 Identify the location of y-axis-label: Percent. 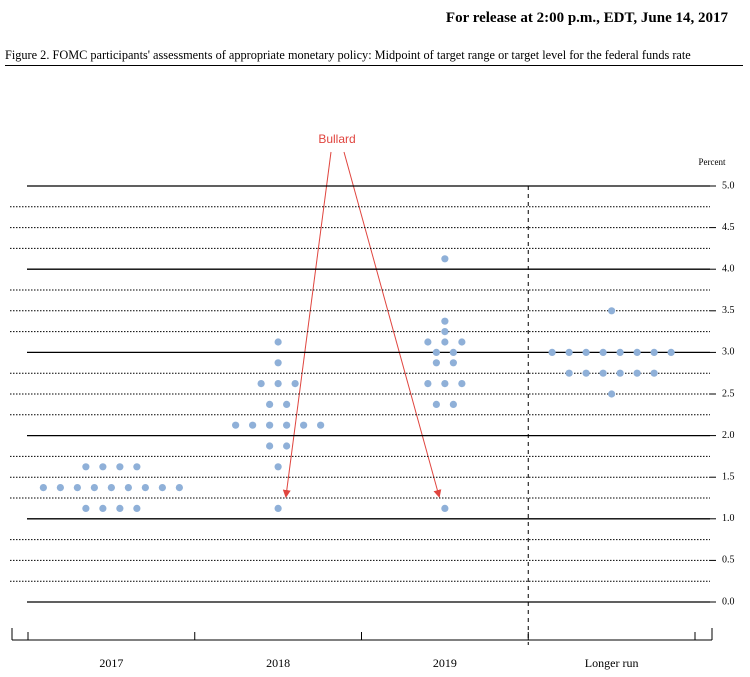
(712, 162).